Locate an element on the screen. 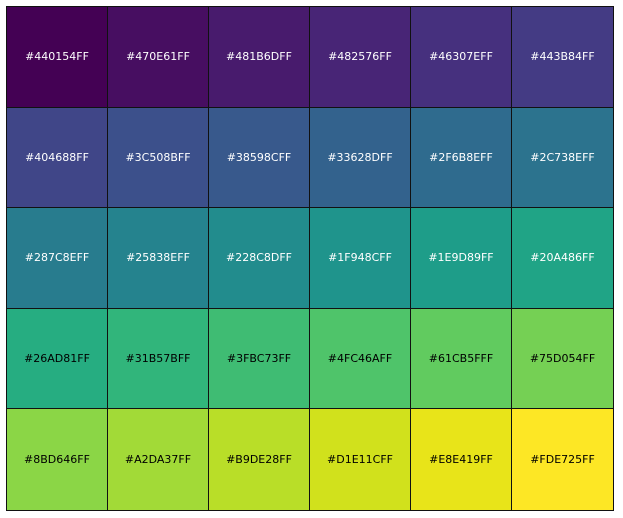 This screenshot has height=518, width=623. color-swatch: #4FC46AFF is located at coordinates (360, 359).